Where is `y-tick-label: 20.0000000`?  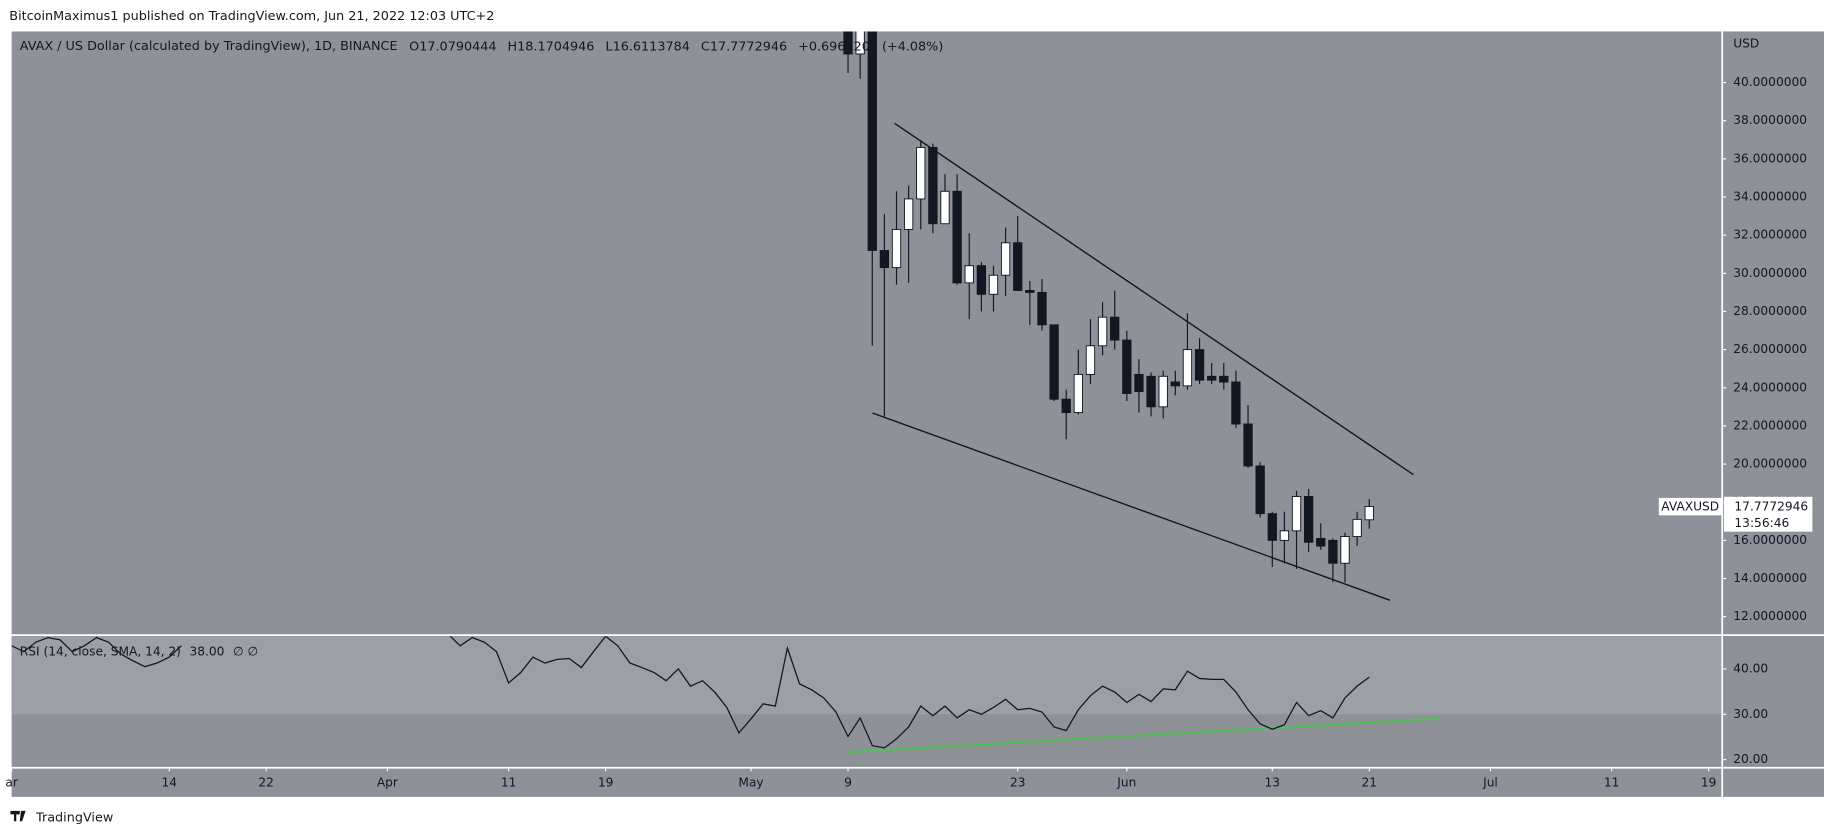
y-tick-label: 20.0000000 is located at coordinates (1770, 464).